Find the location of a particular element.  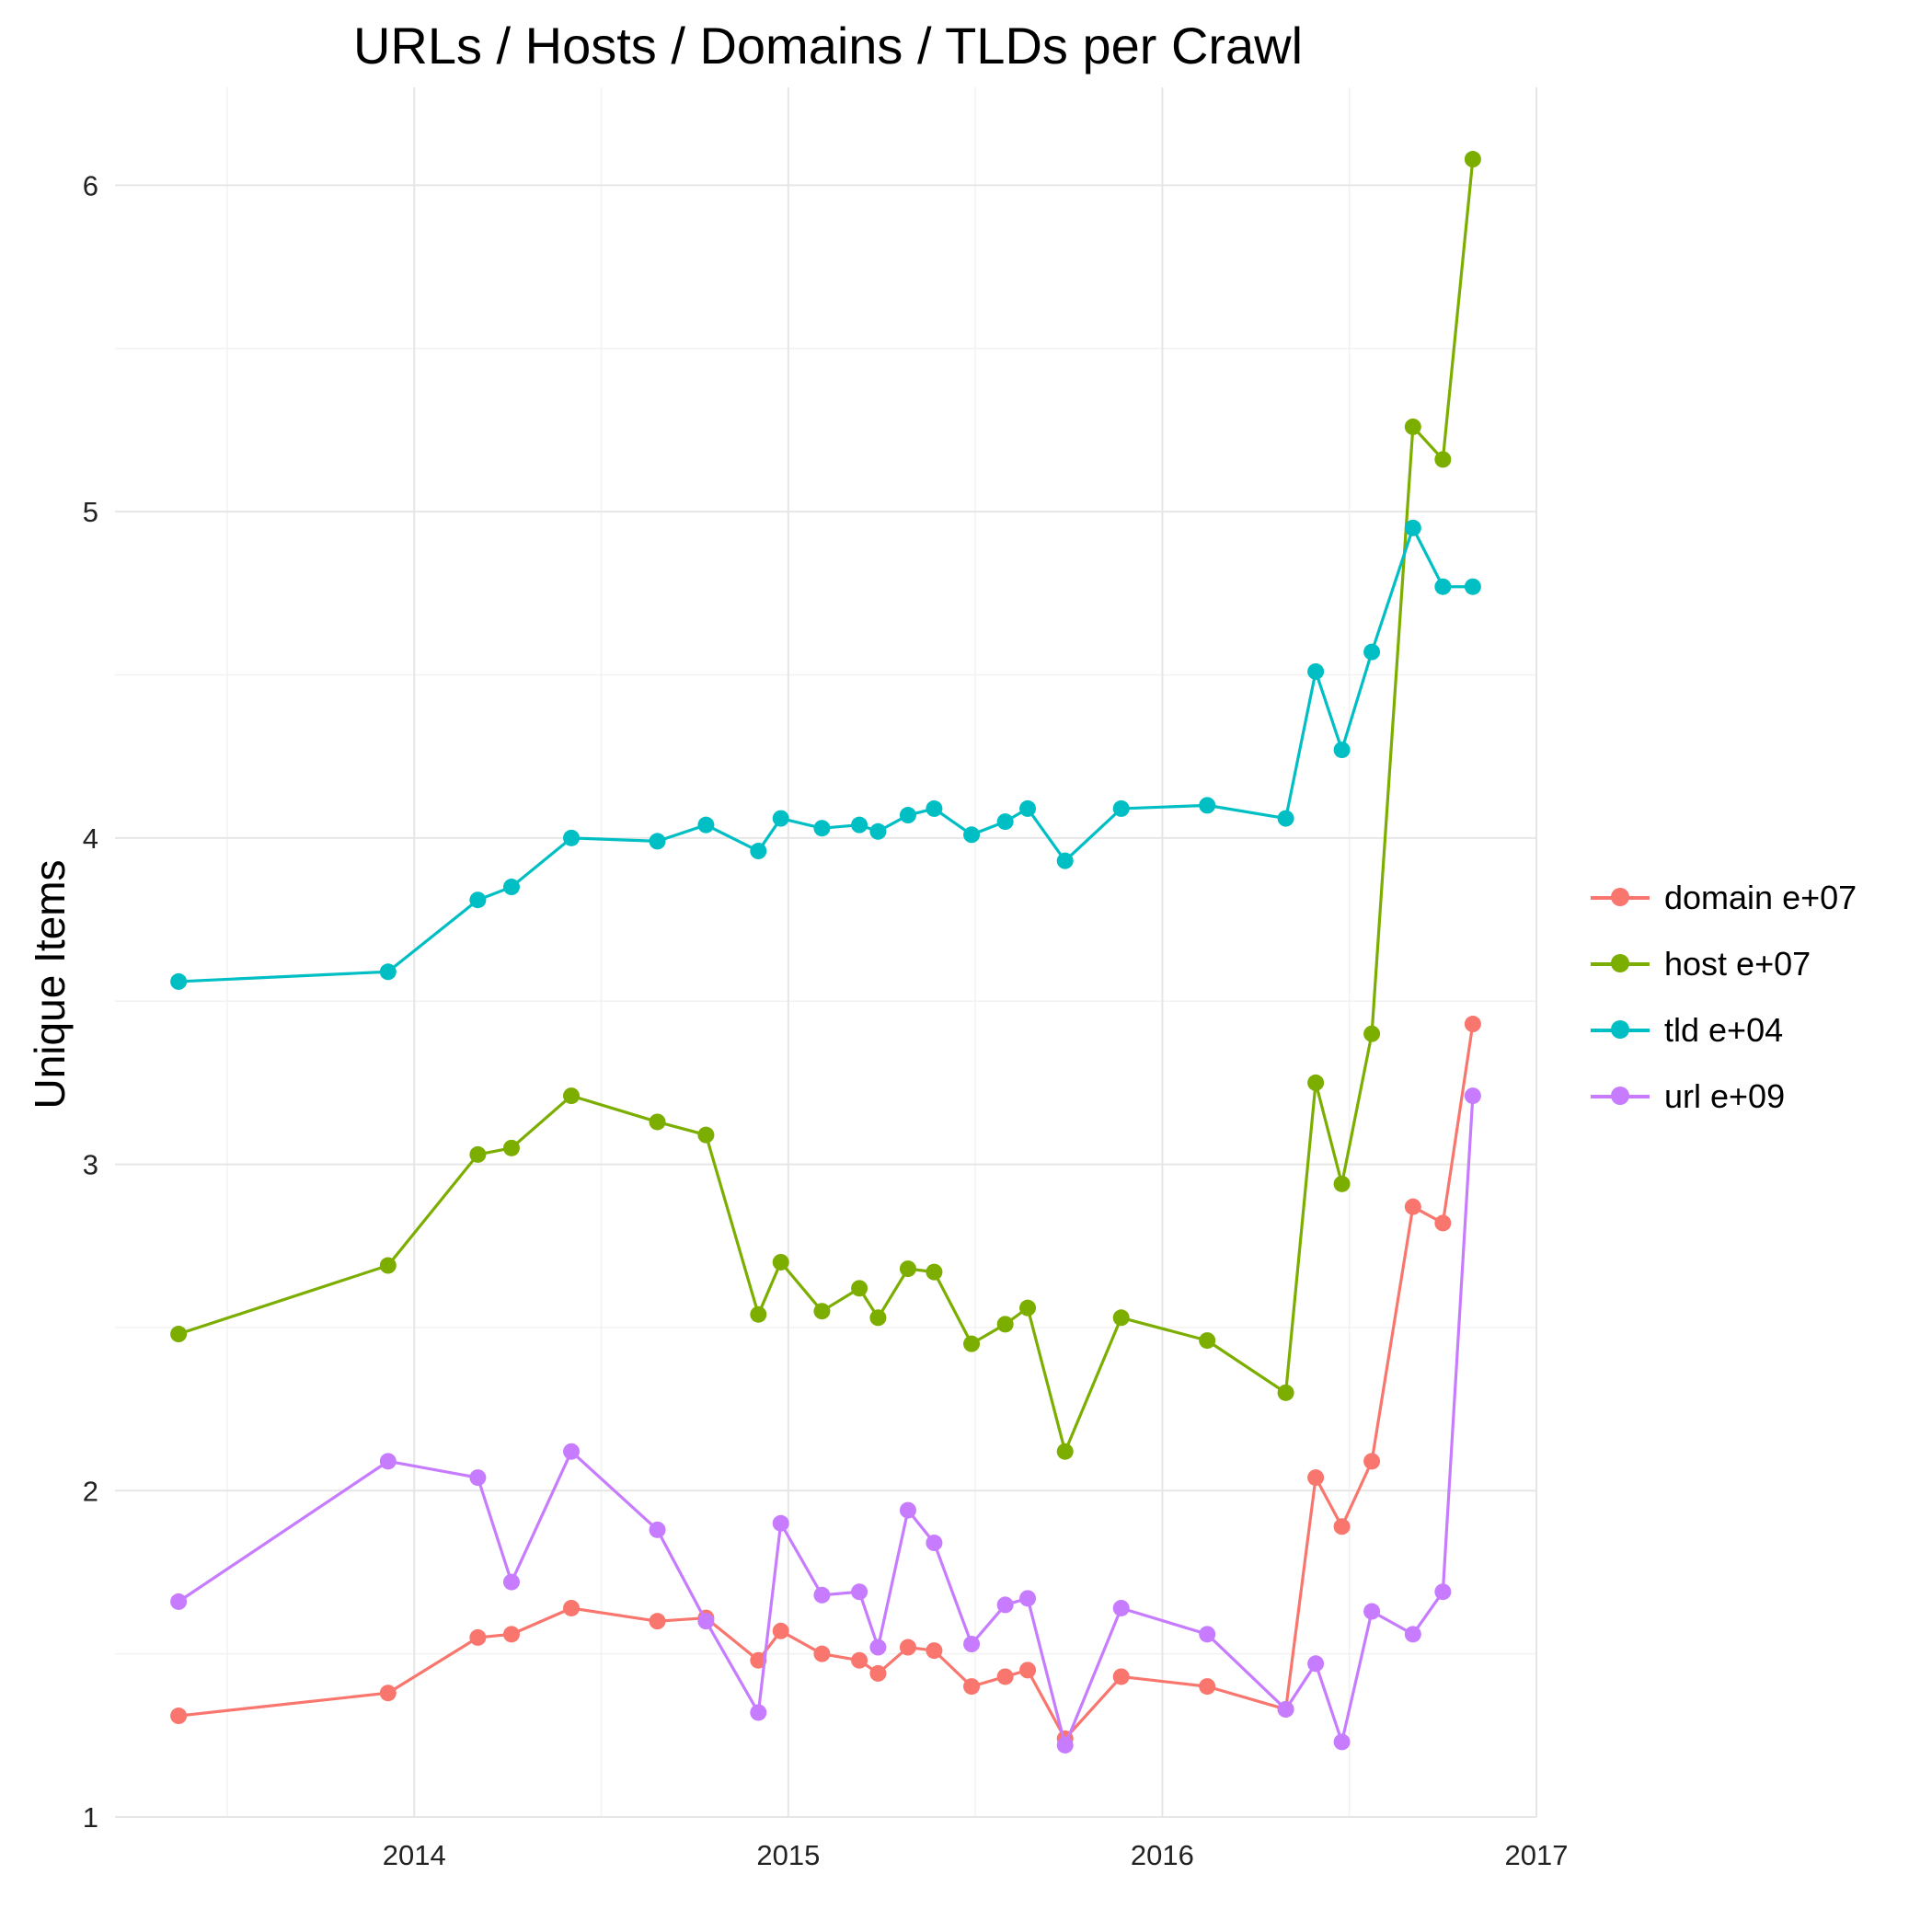

legend-item-host: host e+07 is located at coordinates (1722, 964).